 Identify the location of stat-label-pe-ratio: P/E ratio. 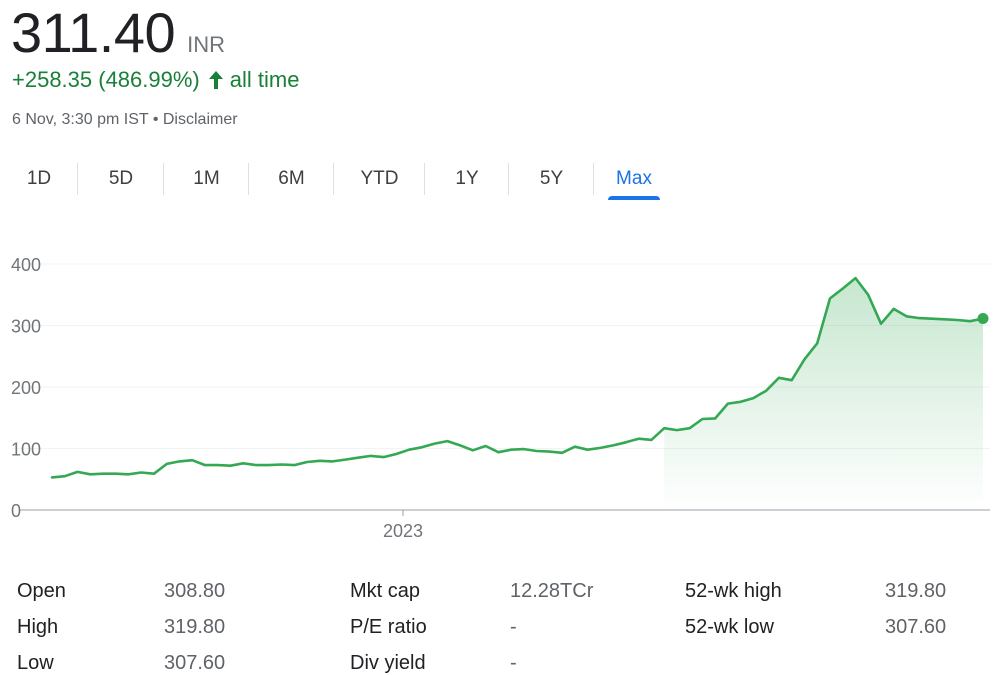
(388, 627).